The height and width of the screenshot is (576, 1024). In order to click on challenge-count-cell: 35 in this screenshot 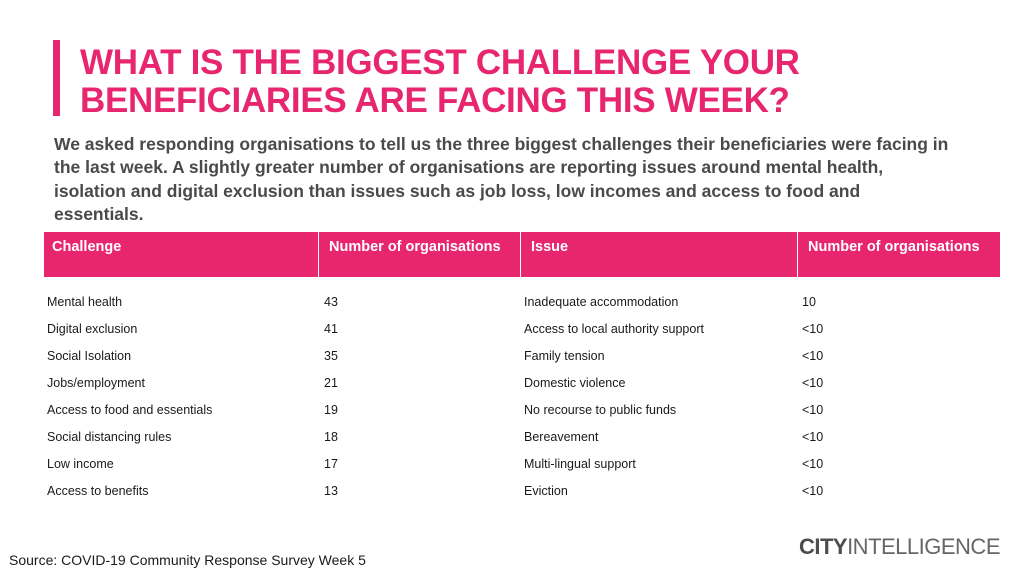, I will do `click(331, 355)`.